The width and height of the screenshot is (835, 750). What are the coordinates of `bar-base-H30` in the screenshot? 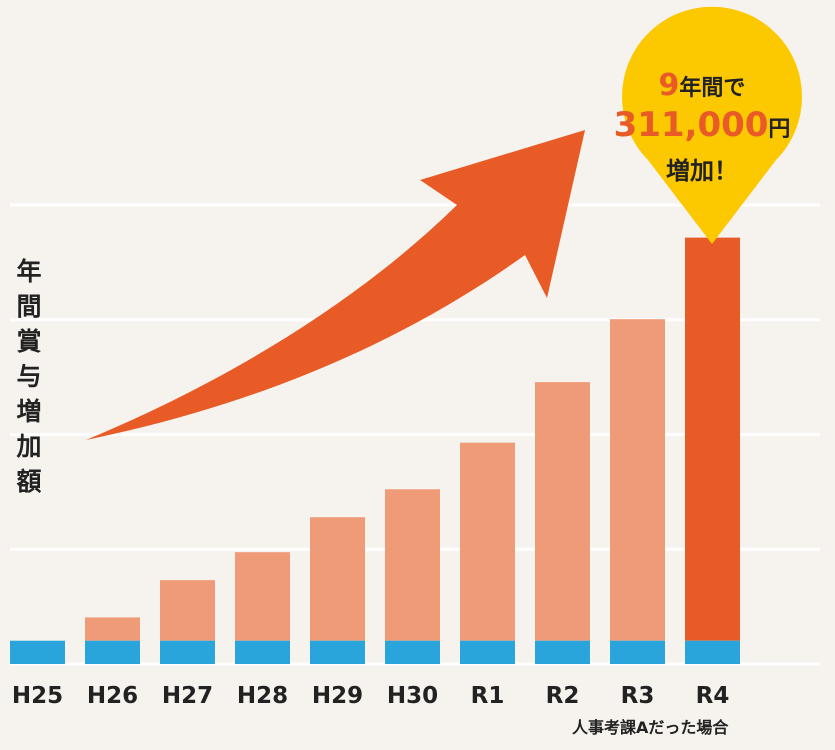 It's located at (412, 652).